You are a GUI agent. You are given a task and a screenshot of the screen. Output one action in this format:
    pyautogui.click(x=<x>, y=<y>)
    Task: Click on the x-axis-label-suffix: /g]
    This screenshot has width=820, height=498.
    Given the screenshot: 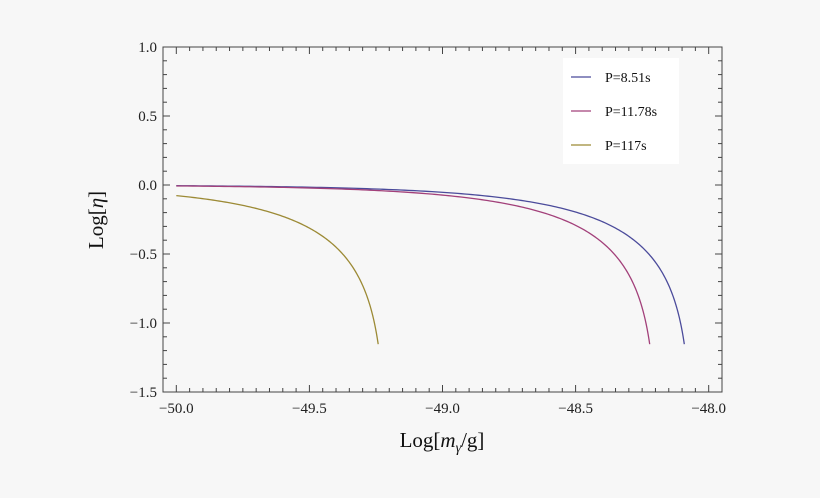 What is the action you would take?
    pyautogui.click(x=472, y=440)
    